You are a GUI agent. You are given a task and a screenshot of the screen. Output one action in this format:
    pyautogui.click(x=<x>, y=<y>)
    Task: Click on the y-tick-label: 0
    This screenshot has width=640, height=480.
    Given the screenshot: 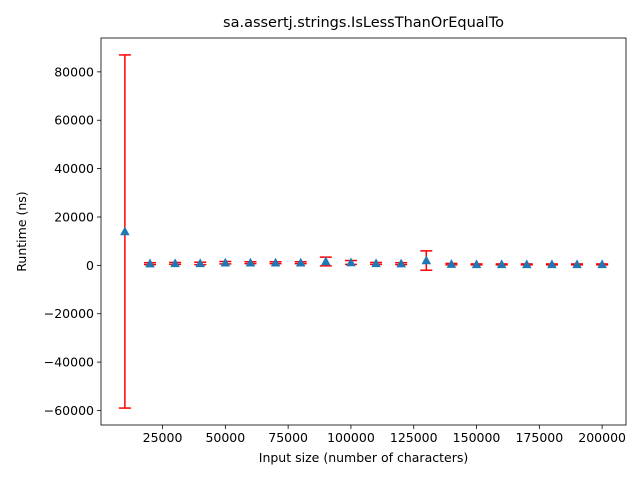 What is the action you would take?
    pyautogui.click(x=90, y=265)
    